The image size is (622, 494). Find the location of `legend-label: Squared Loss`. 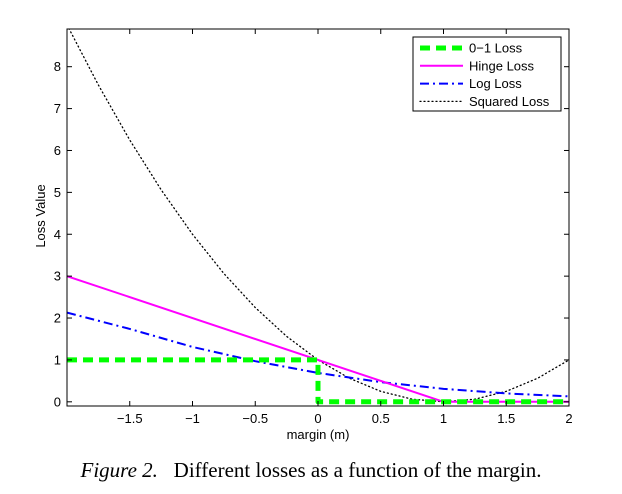

legend-label: Squared Loss is located at coordinates (509, 101).